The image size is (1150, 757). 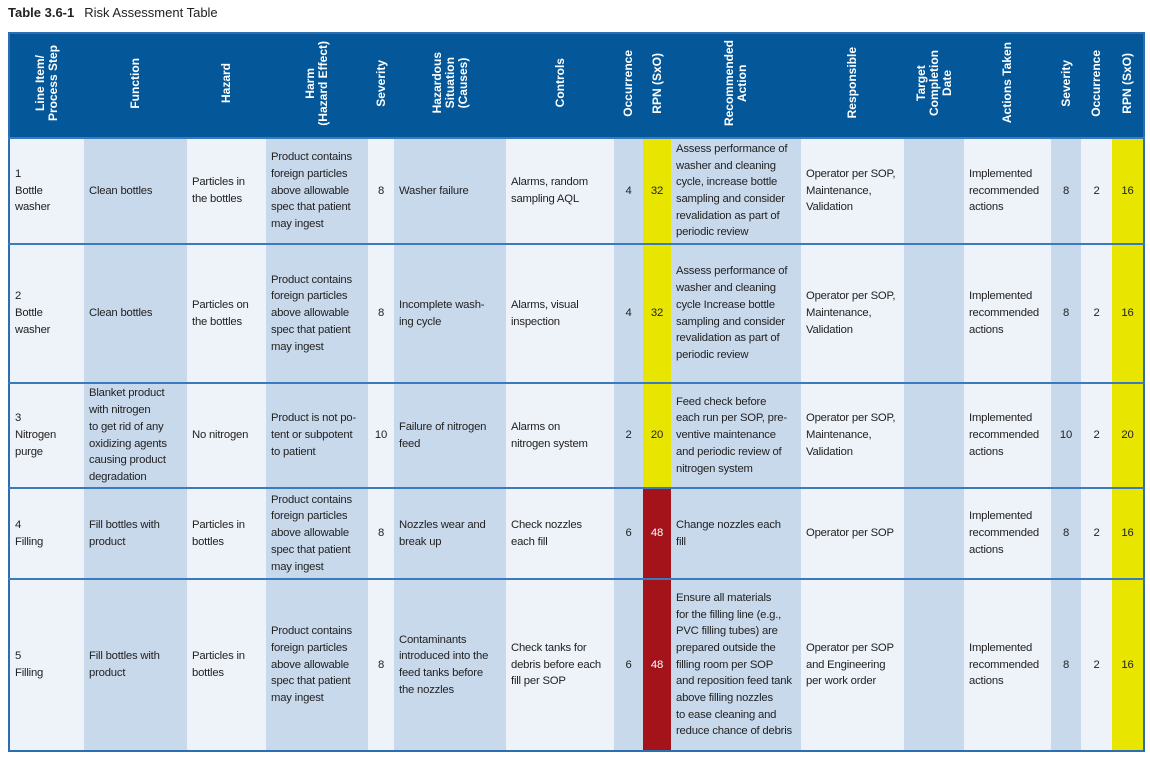 What do you see at coordinates (1066, 85) in the screenshot?
I see `column-header-severity-after: Severity` at bounding box center [1066, 85].